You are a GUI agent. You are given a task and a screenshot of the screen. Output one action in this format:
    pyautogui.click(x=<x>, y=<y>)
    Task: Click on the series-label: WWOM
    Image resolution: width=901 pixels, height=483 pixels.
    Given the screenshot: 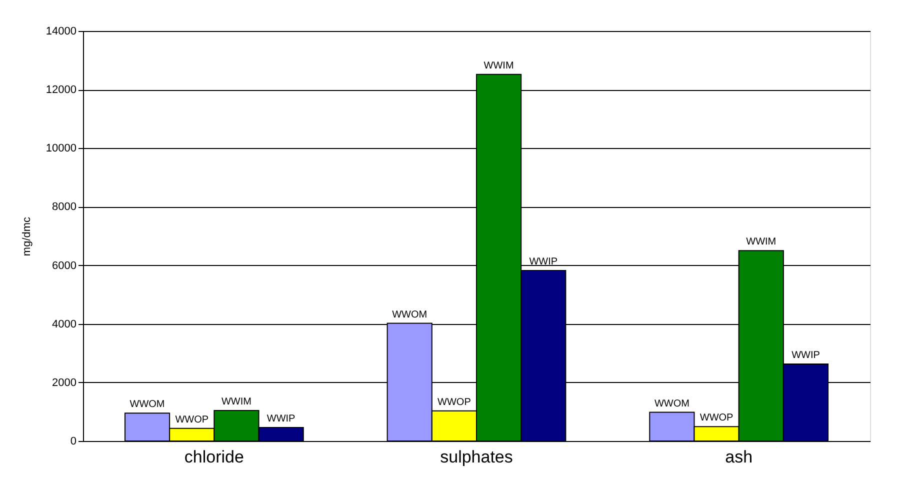 What is the action you would take?
    pyautogui.click(x=147, y=404)
    